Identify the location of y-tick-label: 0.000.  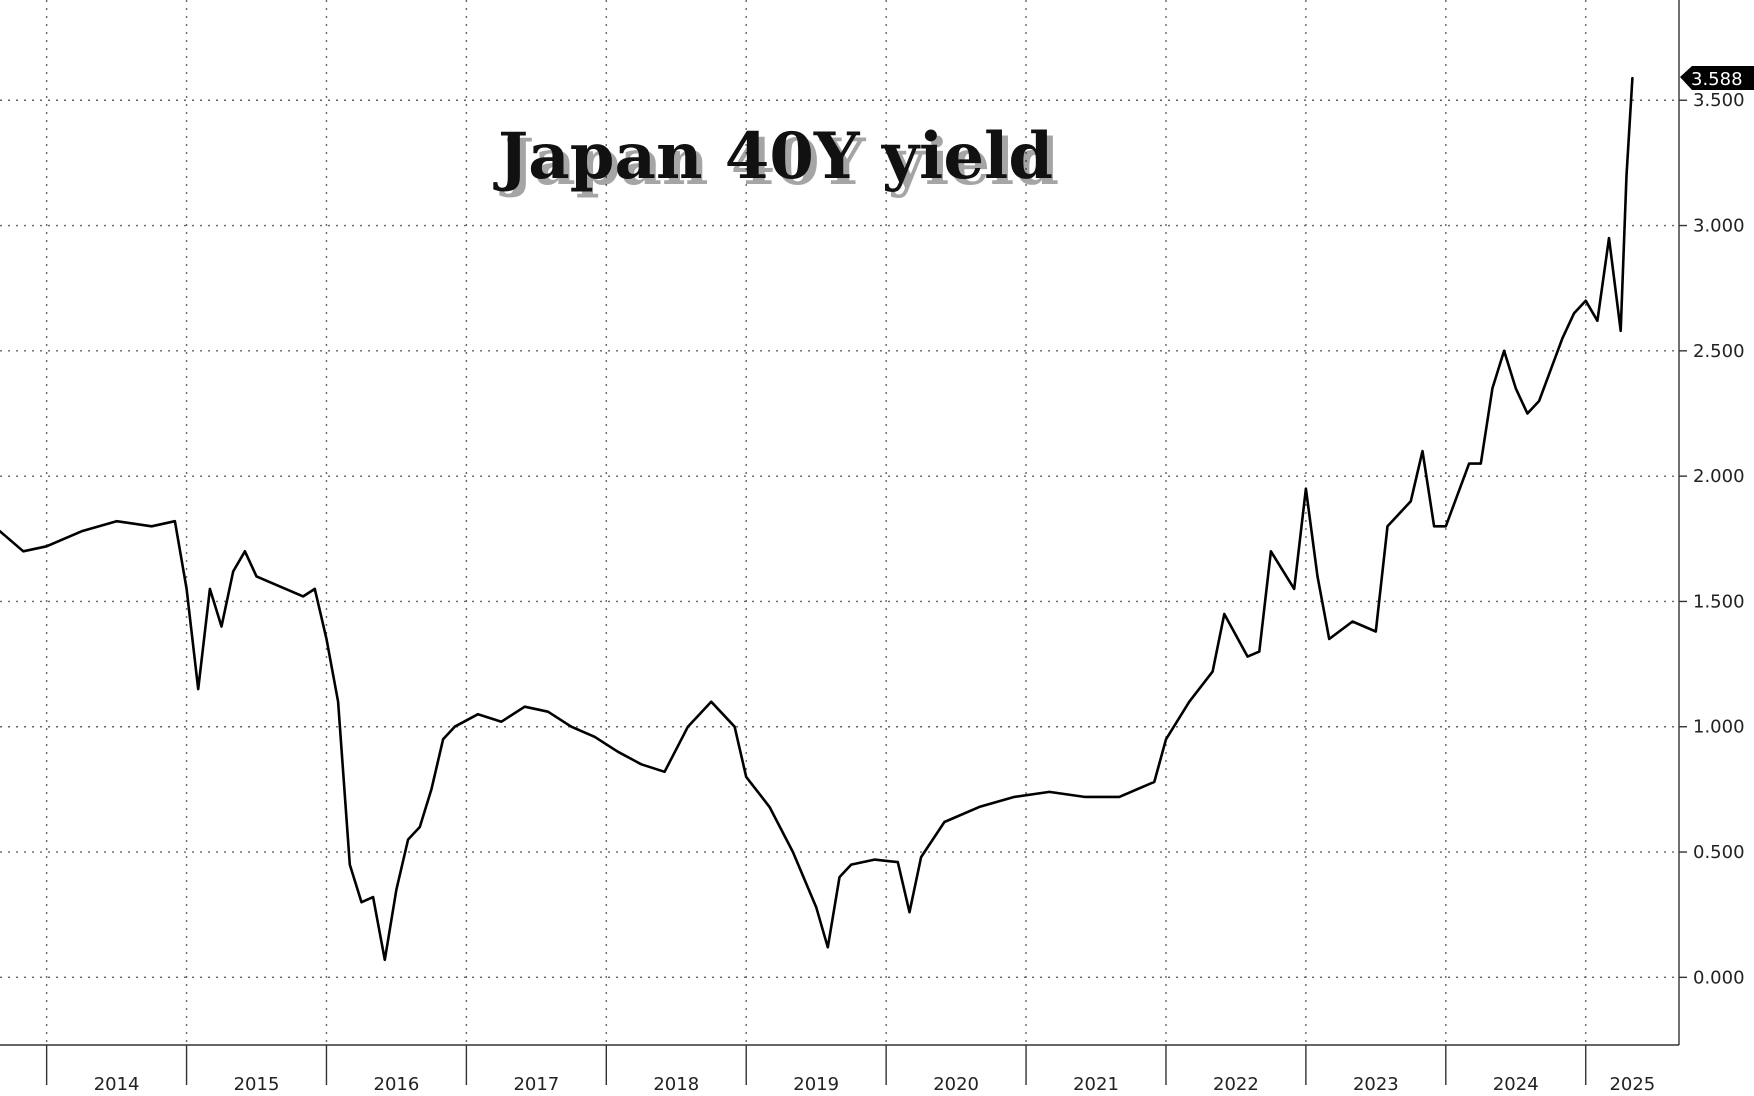
(1719, 977).